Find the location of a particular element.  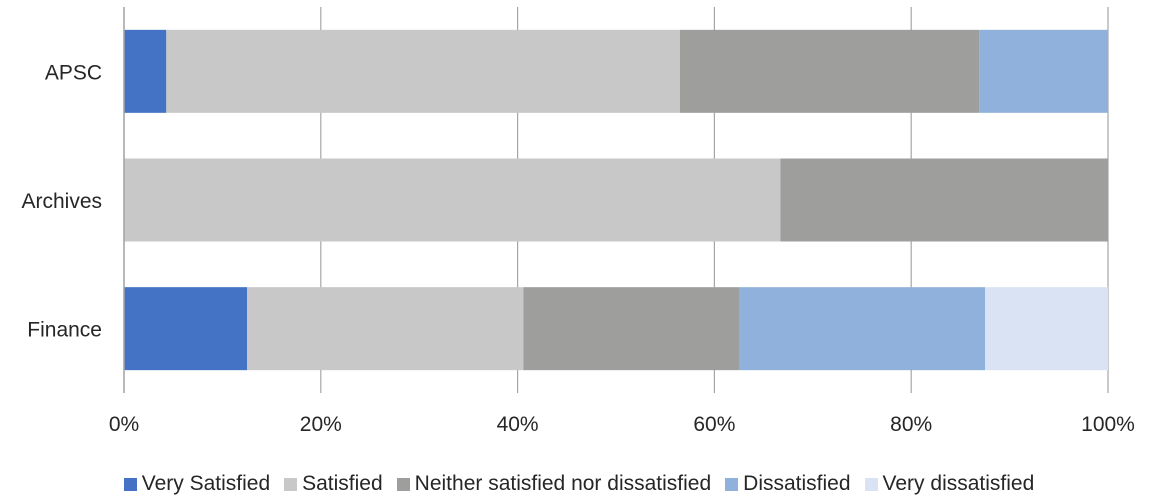

legend-item: Dissatisfied is located at coordinates (788, 484).